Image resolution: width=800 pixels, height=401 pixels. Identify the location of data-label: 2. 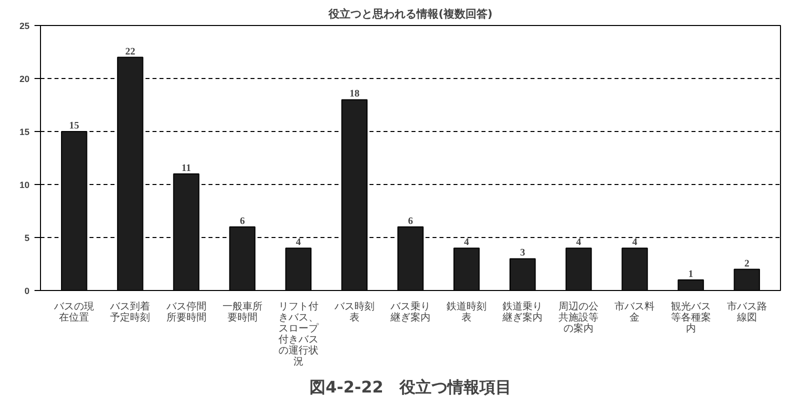
(747, 264).